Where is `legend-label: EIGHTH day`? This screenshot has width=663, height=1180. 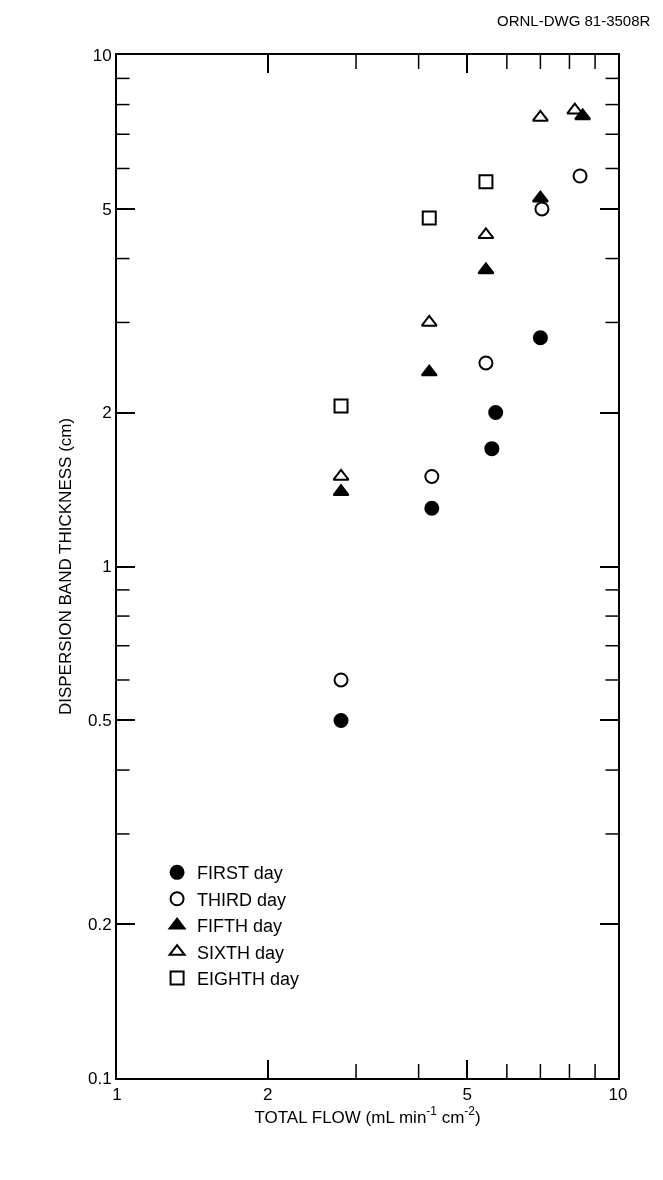
legend-label: EIGHTH day is located at coordinates (248, 978).